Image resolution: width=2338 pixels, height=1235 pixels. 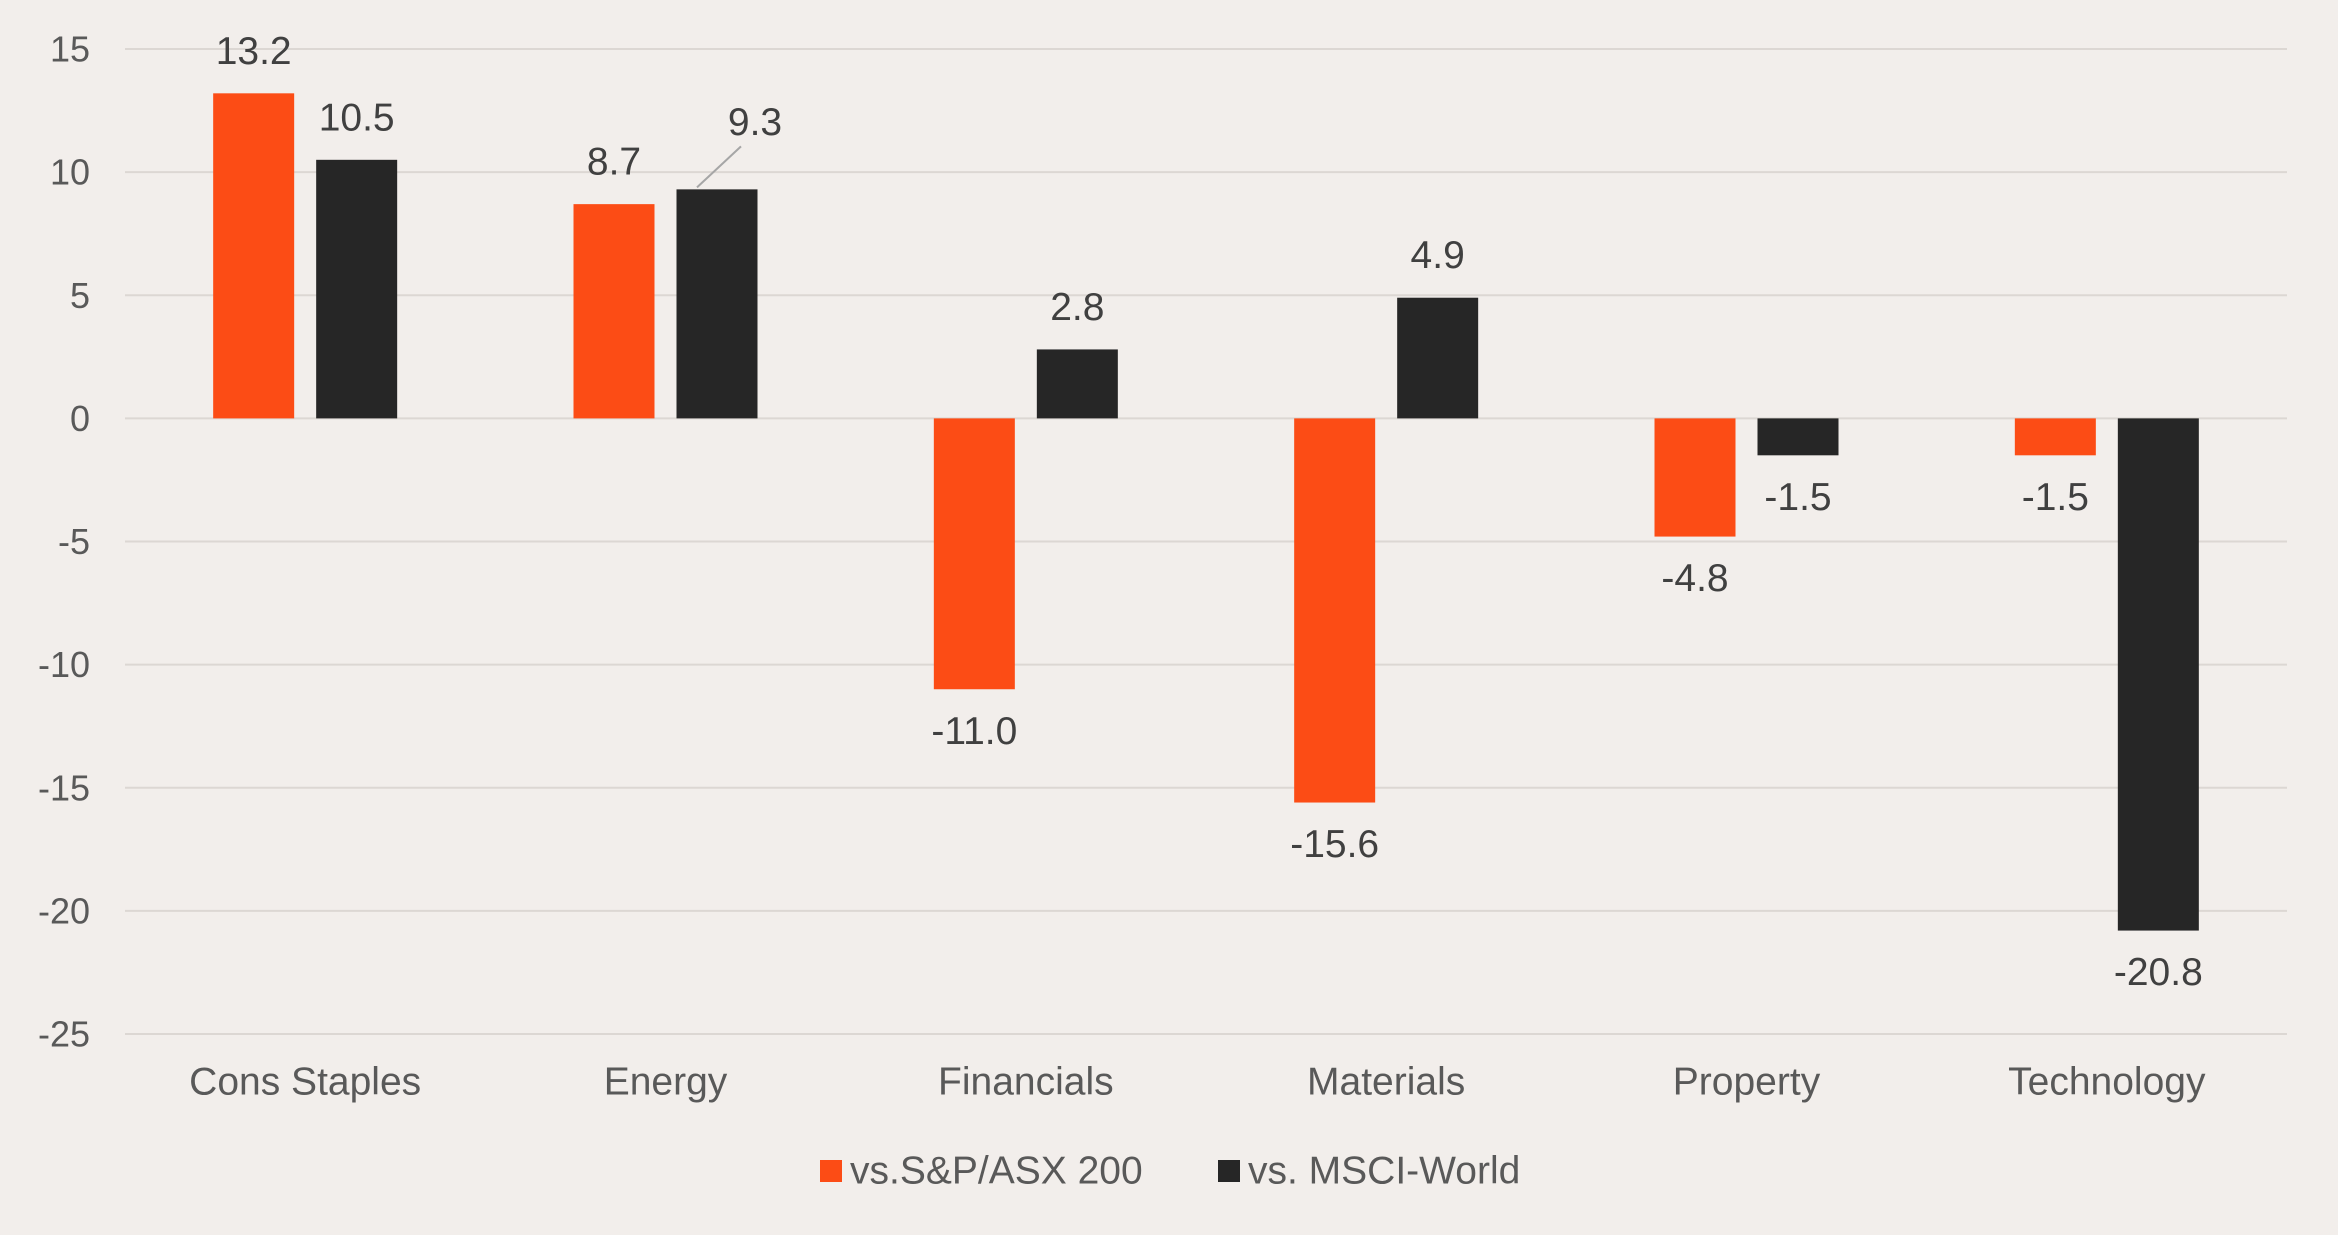 What do you see at coordinates (1694, 578) in the screenshot?
I see `data-label: -4.8` at bounding box center [1694, 578].